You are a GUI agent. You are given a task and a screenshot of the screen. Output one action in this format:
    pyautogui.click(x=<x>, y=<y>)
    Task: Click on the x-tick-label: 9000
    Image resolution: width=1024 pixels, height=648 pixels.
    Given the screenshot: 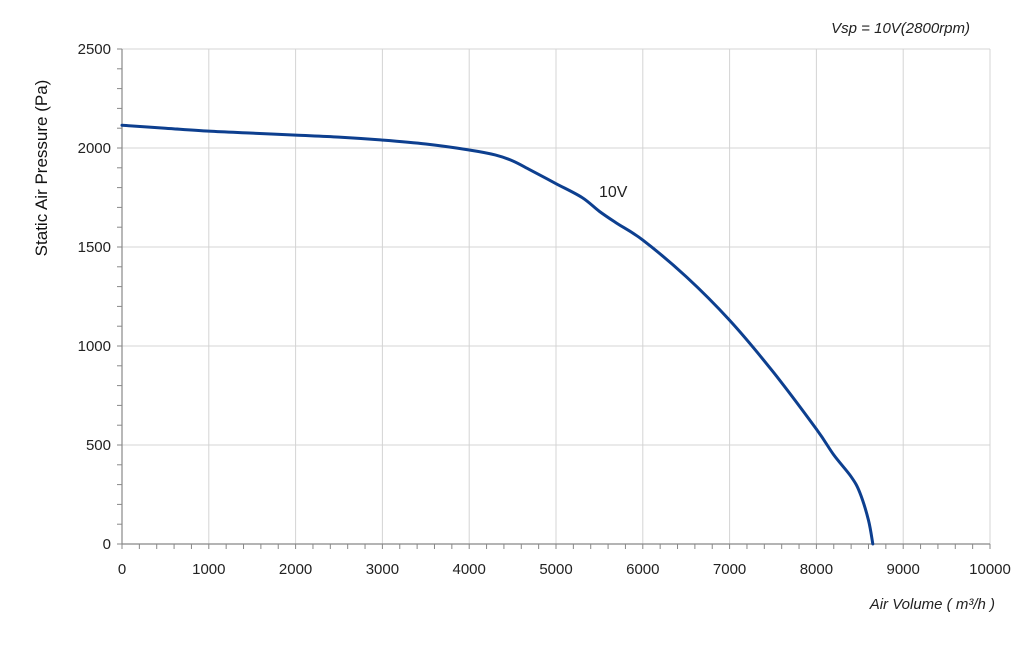 What is the action you would take?
    pyautogui.click(x=903, y=569)
    